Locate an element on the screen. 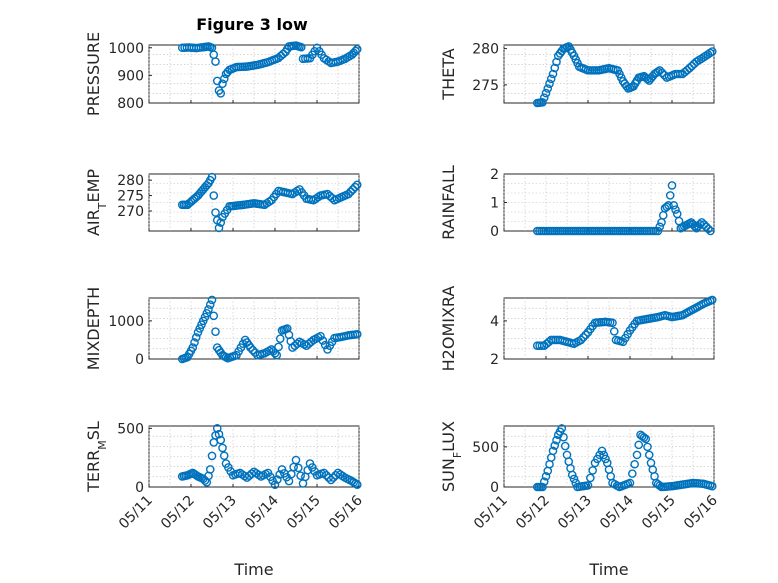 The width and height of the screenshot is (778, 583). y-tick-label: 900 is located at coordinates (130, 76).